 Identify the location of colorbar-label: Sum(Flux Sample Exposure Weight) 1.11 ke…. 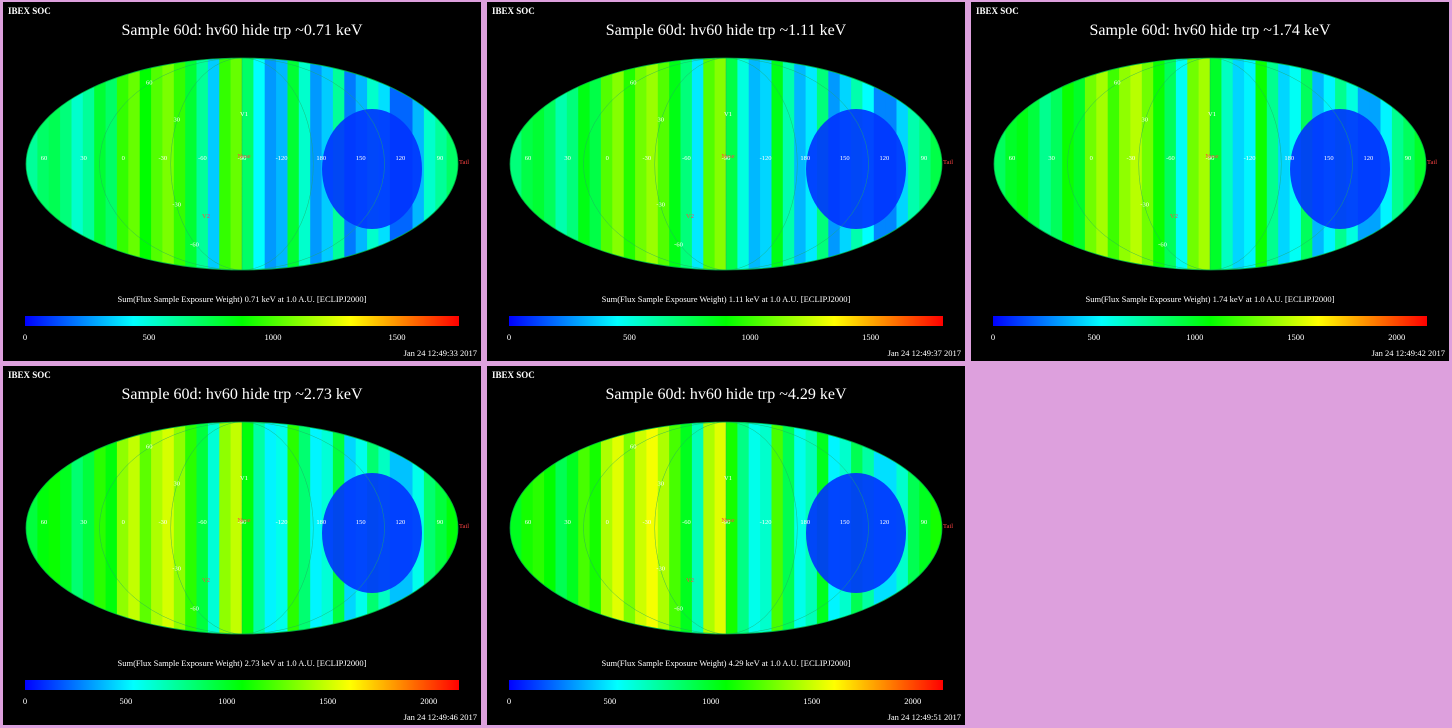
(726, 299).